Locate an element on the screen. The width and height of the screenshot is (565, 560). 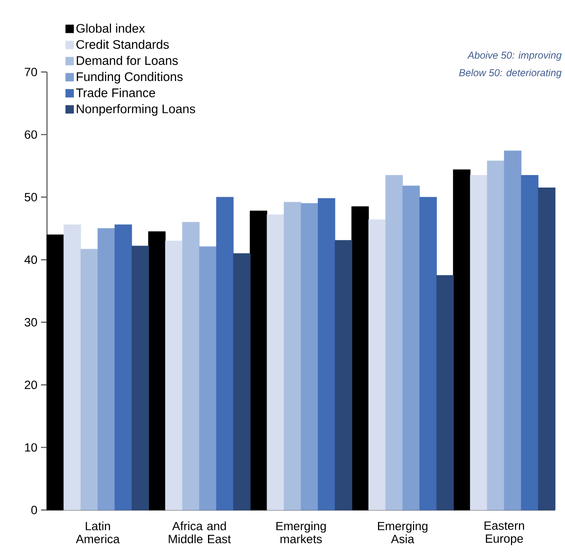
legend-label: Funding Conditions is located at coordinates (129, 78).